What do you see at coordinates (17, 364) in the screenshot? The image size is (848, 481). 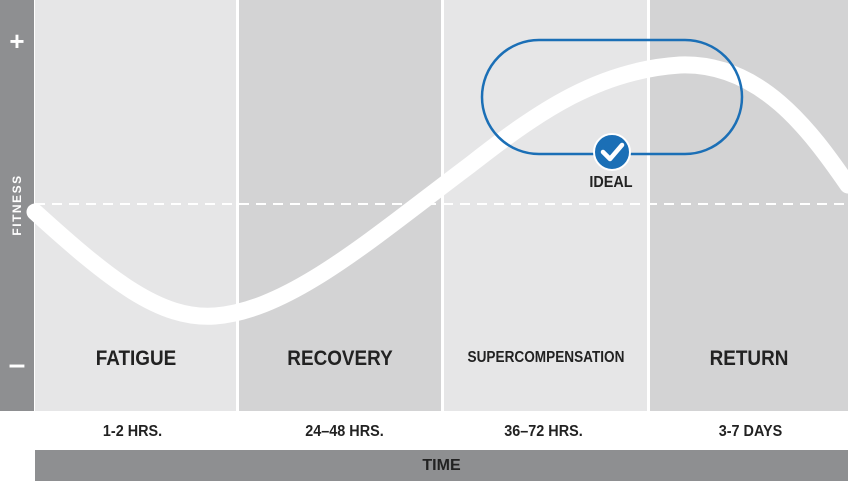 I see `fitness-minus-symbol: –` at bounding box center [17, 364].